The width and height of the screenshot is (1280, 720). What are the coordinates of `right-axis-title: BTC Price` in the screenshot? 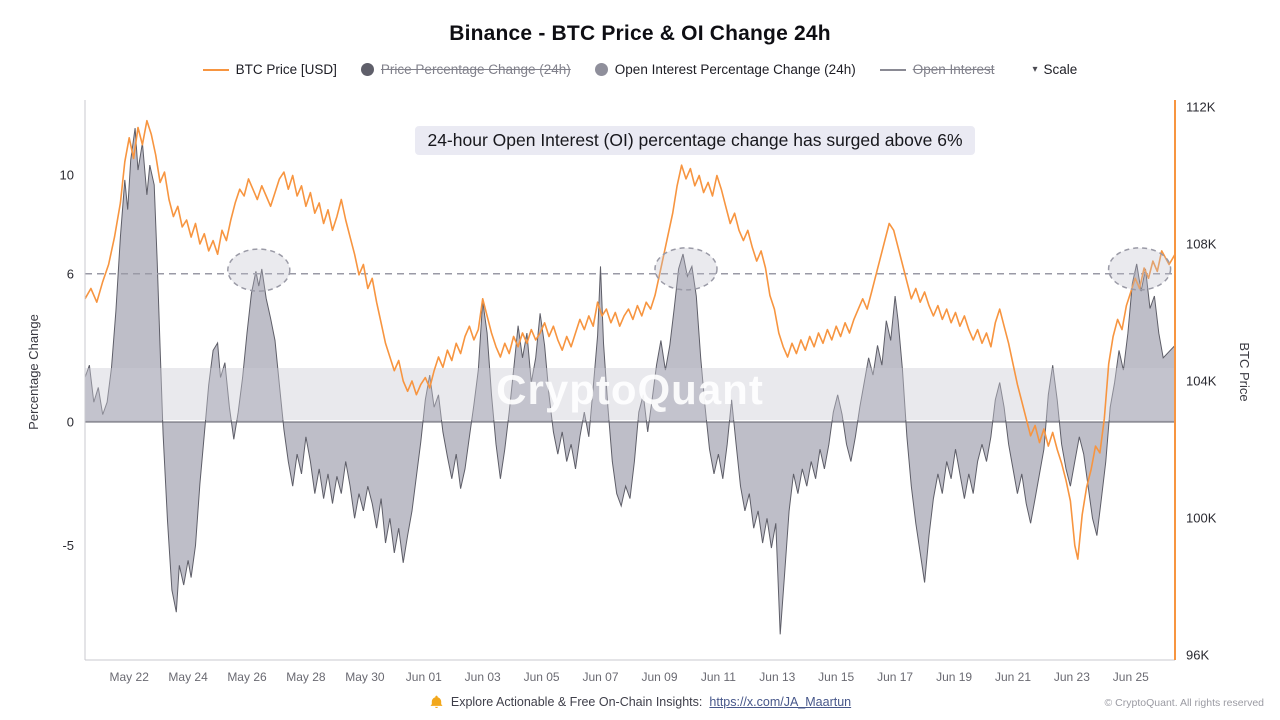 It's located at (1244, 371).